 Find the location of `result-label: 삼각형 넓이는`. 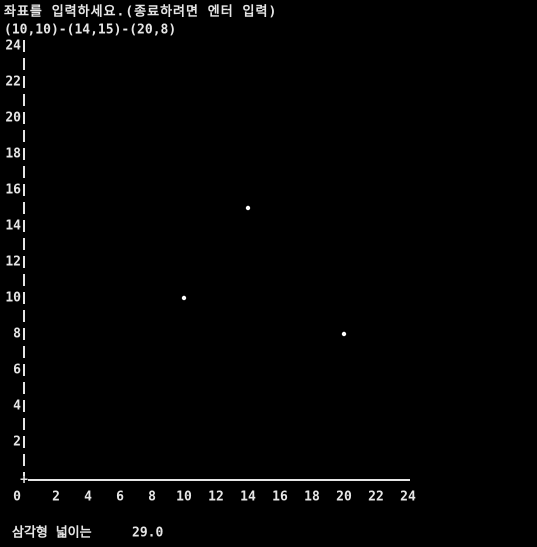

result-label: 삼각형 넓이는 is located at coordinates (52, 533).